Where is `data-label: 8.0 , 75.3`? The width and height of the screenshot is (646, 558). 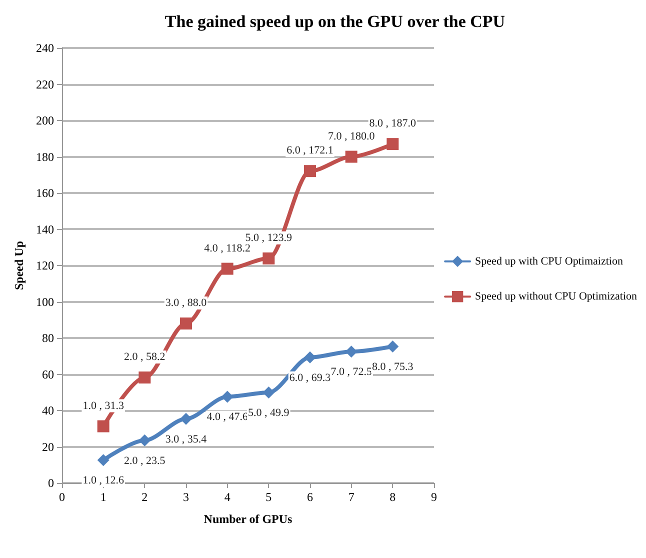
data-label: 8.0 , 75.3 is located at coordinates (393, 367).